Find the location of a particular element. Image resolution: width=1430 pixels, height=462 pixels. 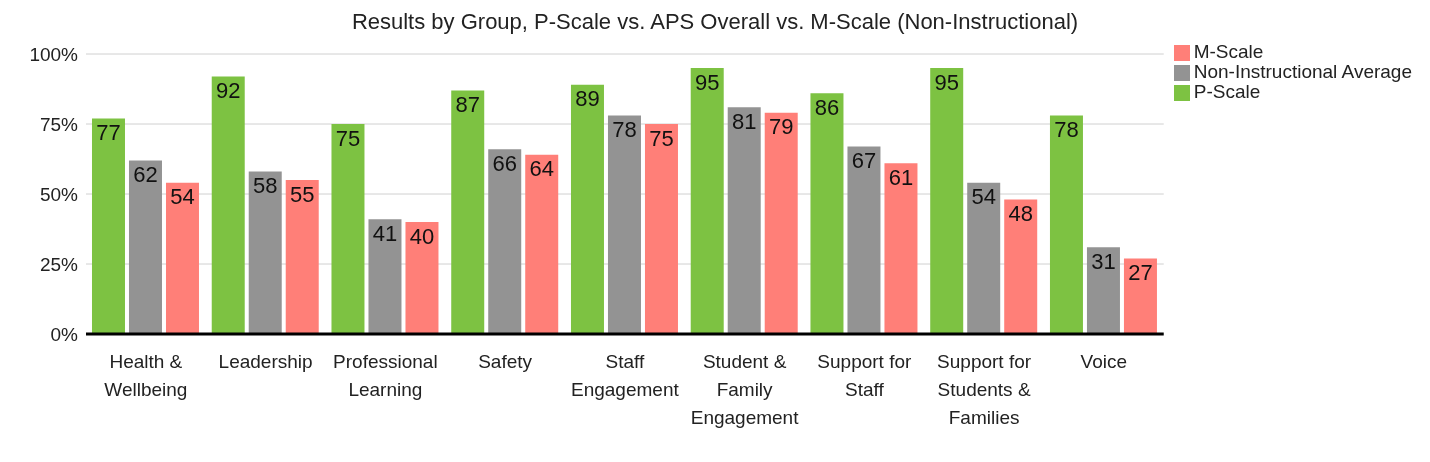

data-label: 66 is located at coordinates (504, 163).